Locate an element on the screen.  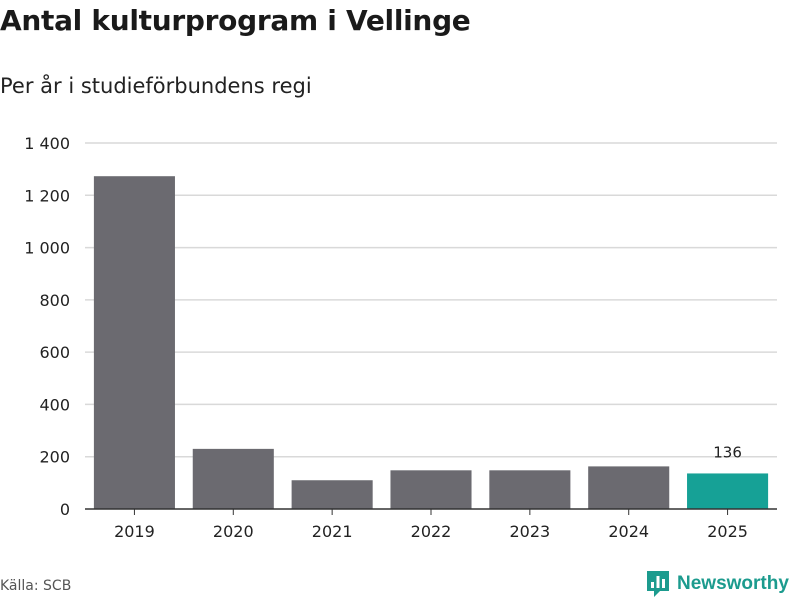
bar-2024 is located at coordinates (629, 487).